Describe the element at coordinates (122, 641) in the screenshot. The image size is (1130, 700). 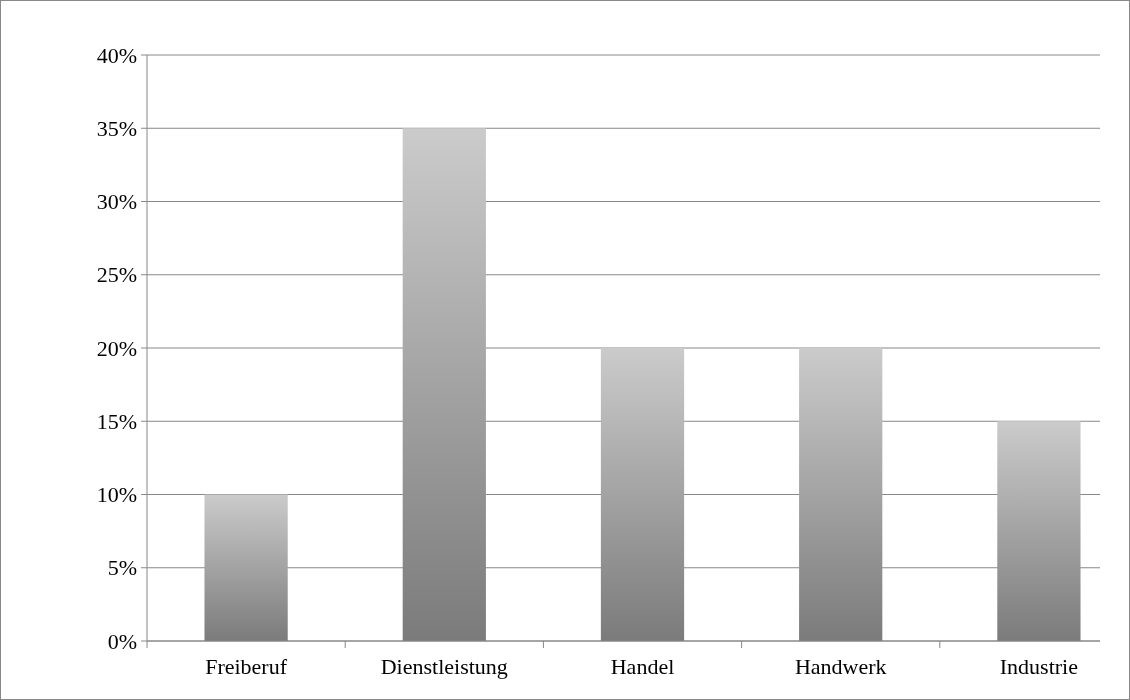
I see `y-tick-label: 0%` at that location.